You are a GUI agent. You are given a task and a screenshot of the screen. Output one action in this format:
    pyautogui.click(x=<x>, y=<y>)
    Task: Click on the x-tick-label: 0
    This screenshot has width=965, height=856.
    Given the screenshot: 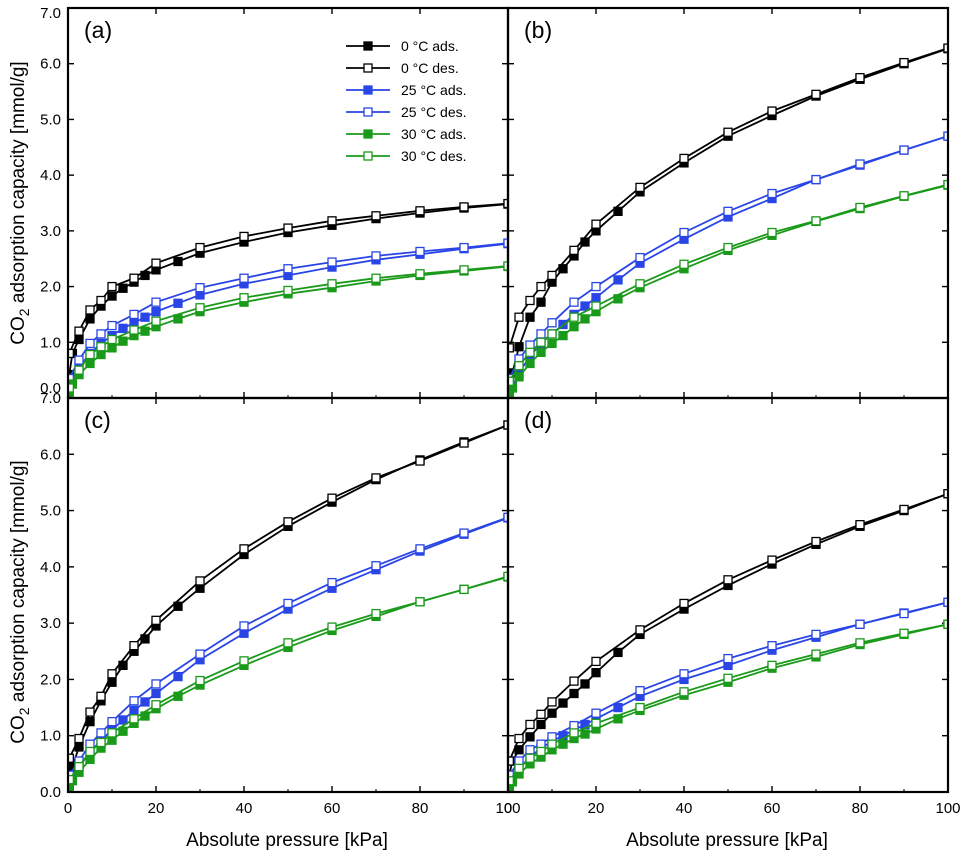 What is the action you would take?
    pyautogui.click(x=508, y=808)
    